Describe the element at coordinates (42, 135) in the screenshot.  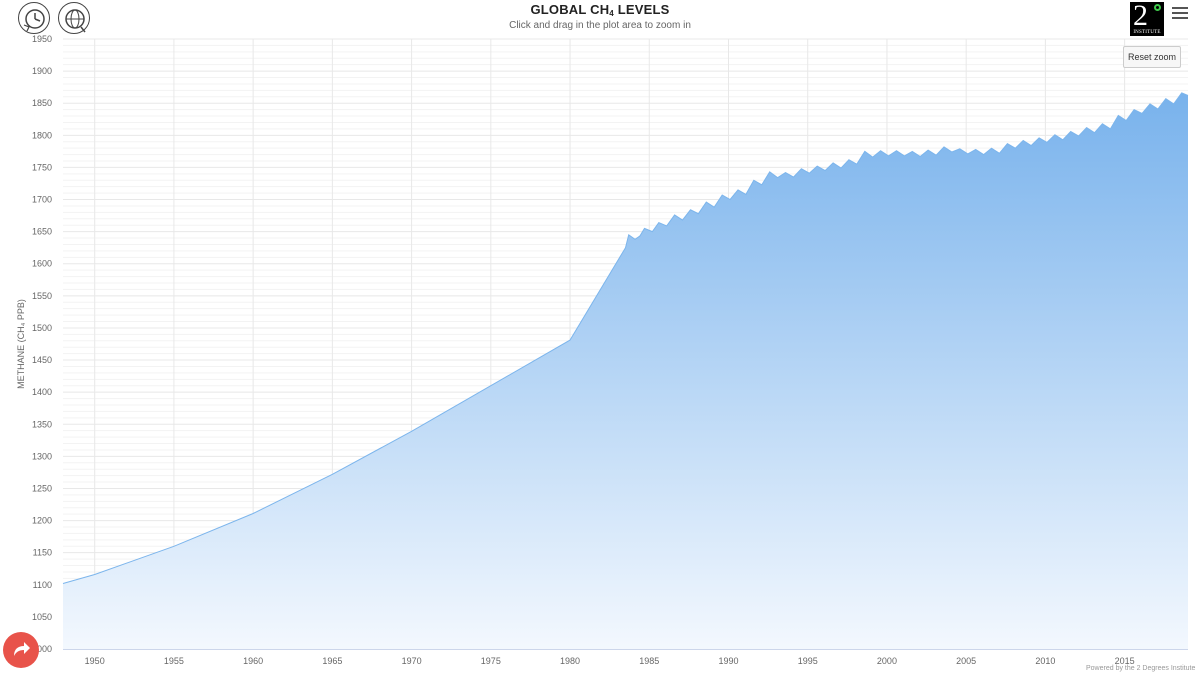
I see `y-tick-label: 1800` at that location.